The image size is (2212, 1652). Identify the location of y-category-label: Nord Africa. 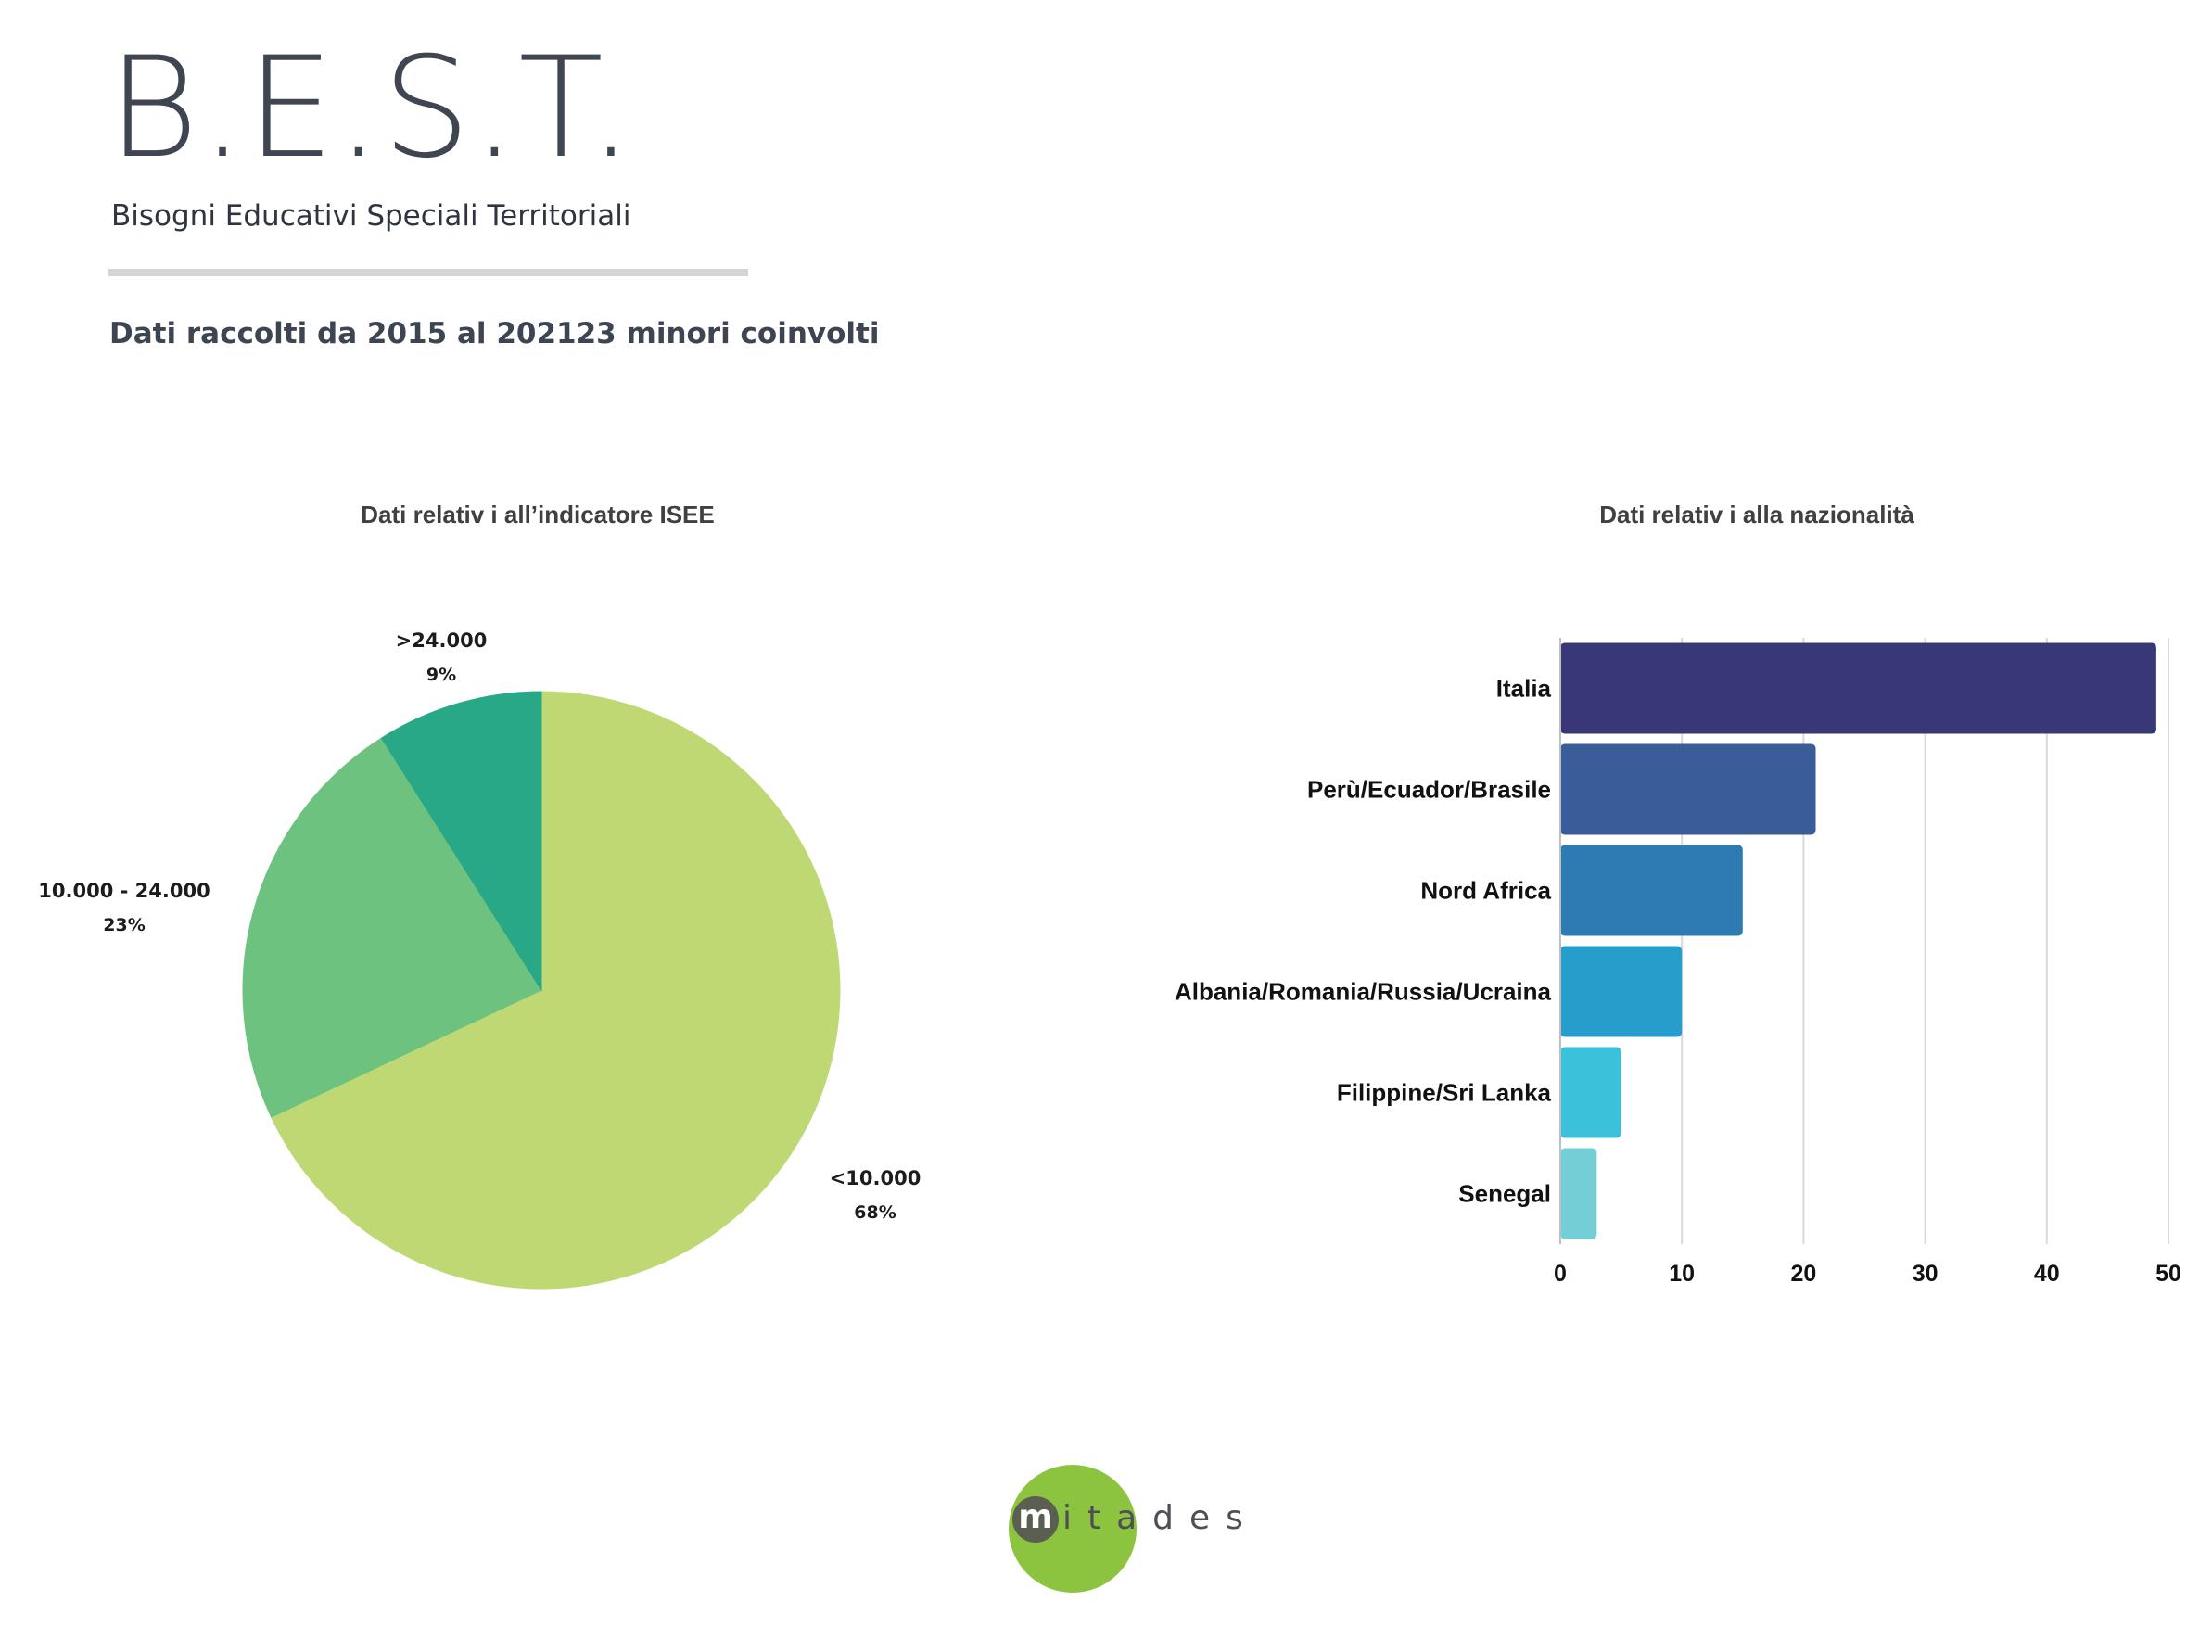
(1485, 891).